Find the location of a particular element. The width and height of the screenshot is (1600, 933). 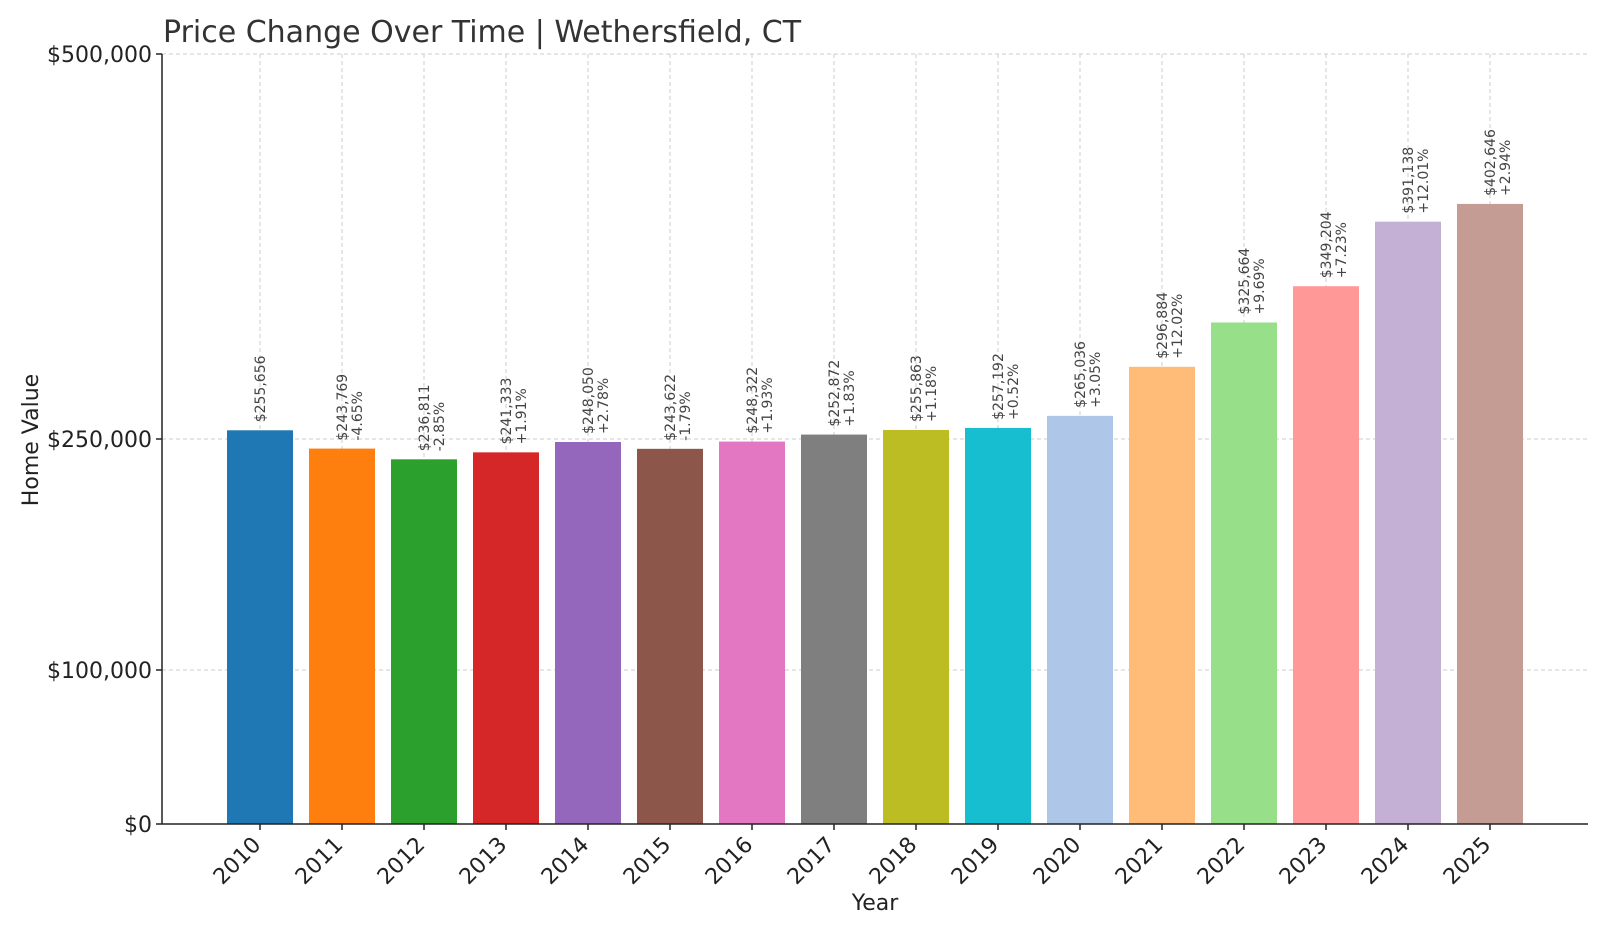

bar-2024 is located at coordinates (1408, 523).